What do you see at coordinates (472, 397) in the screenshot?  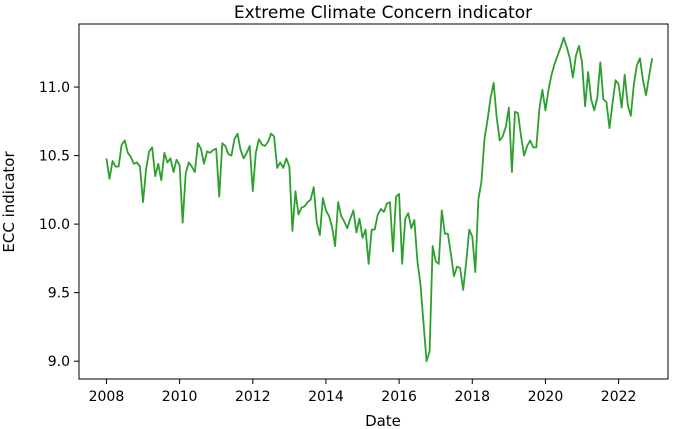 I see `x-tick-label: 2018` at bounding box center [472, 397].